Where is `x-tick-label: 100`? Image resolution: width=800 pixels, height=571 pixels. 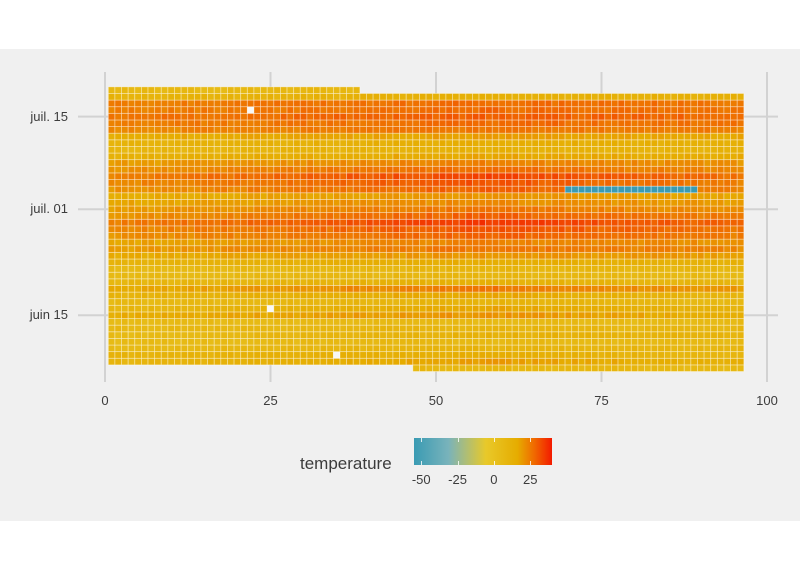
x-tick-label: 100 is located at coordinates (767, 400).